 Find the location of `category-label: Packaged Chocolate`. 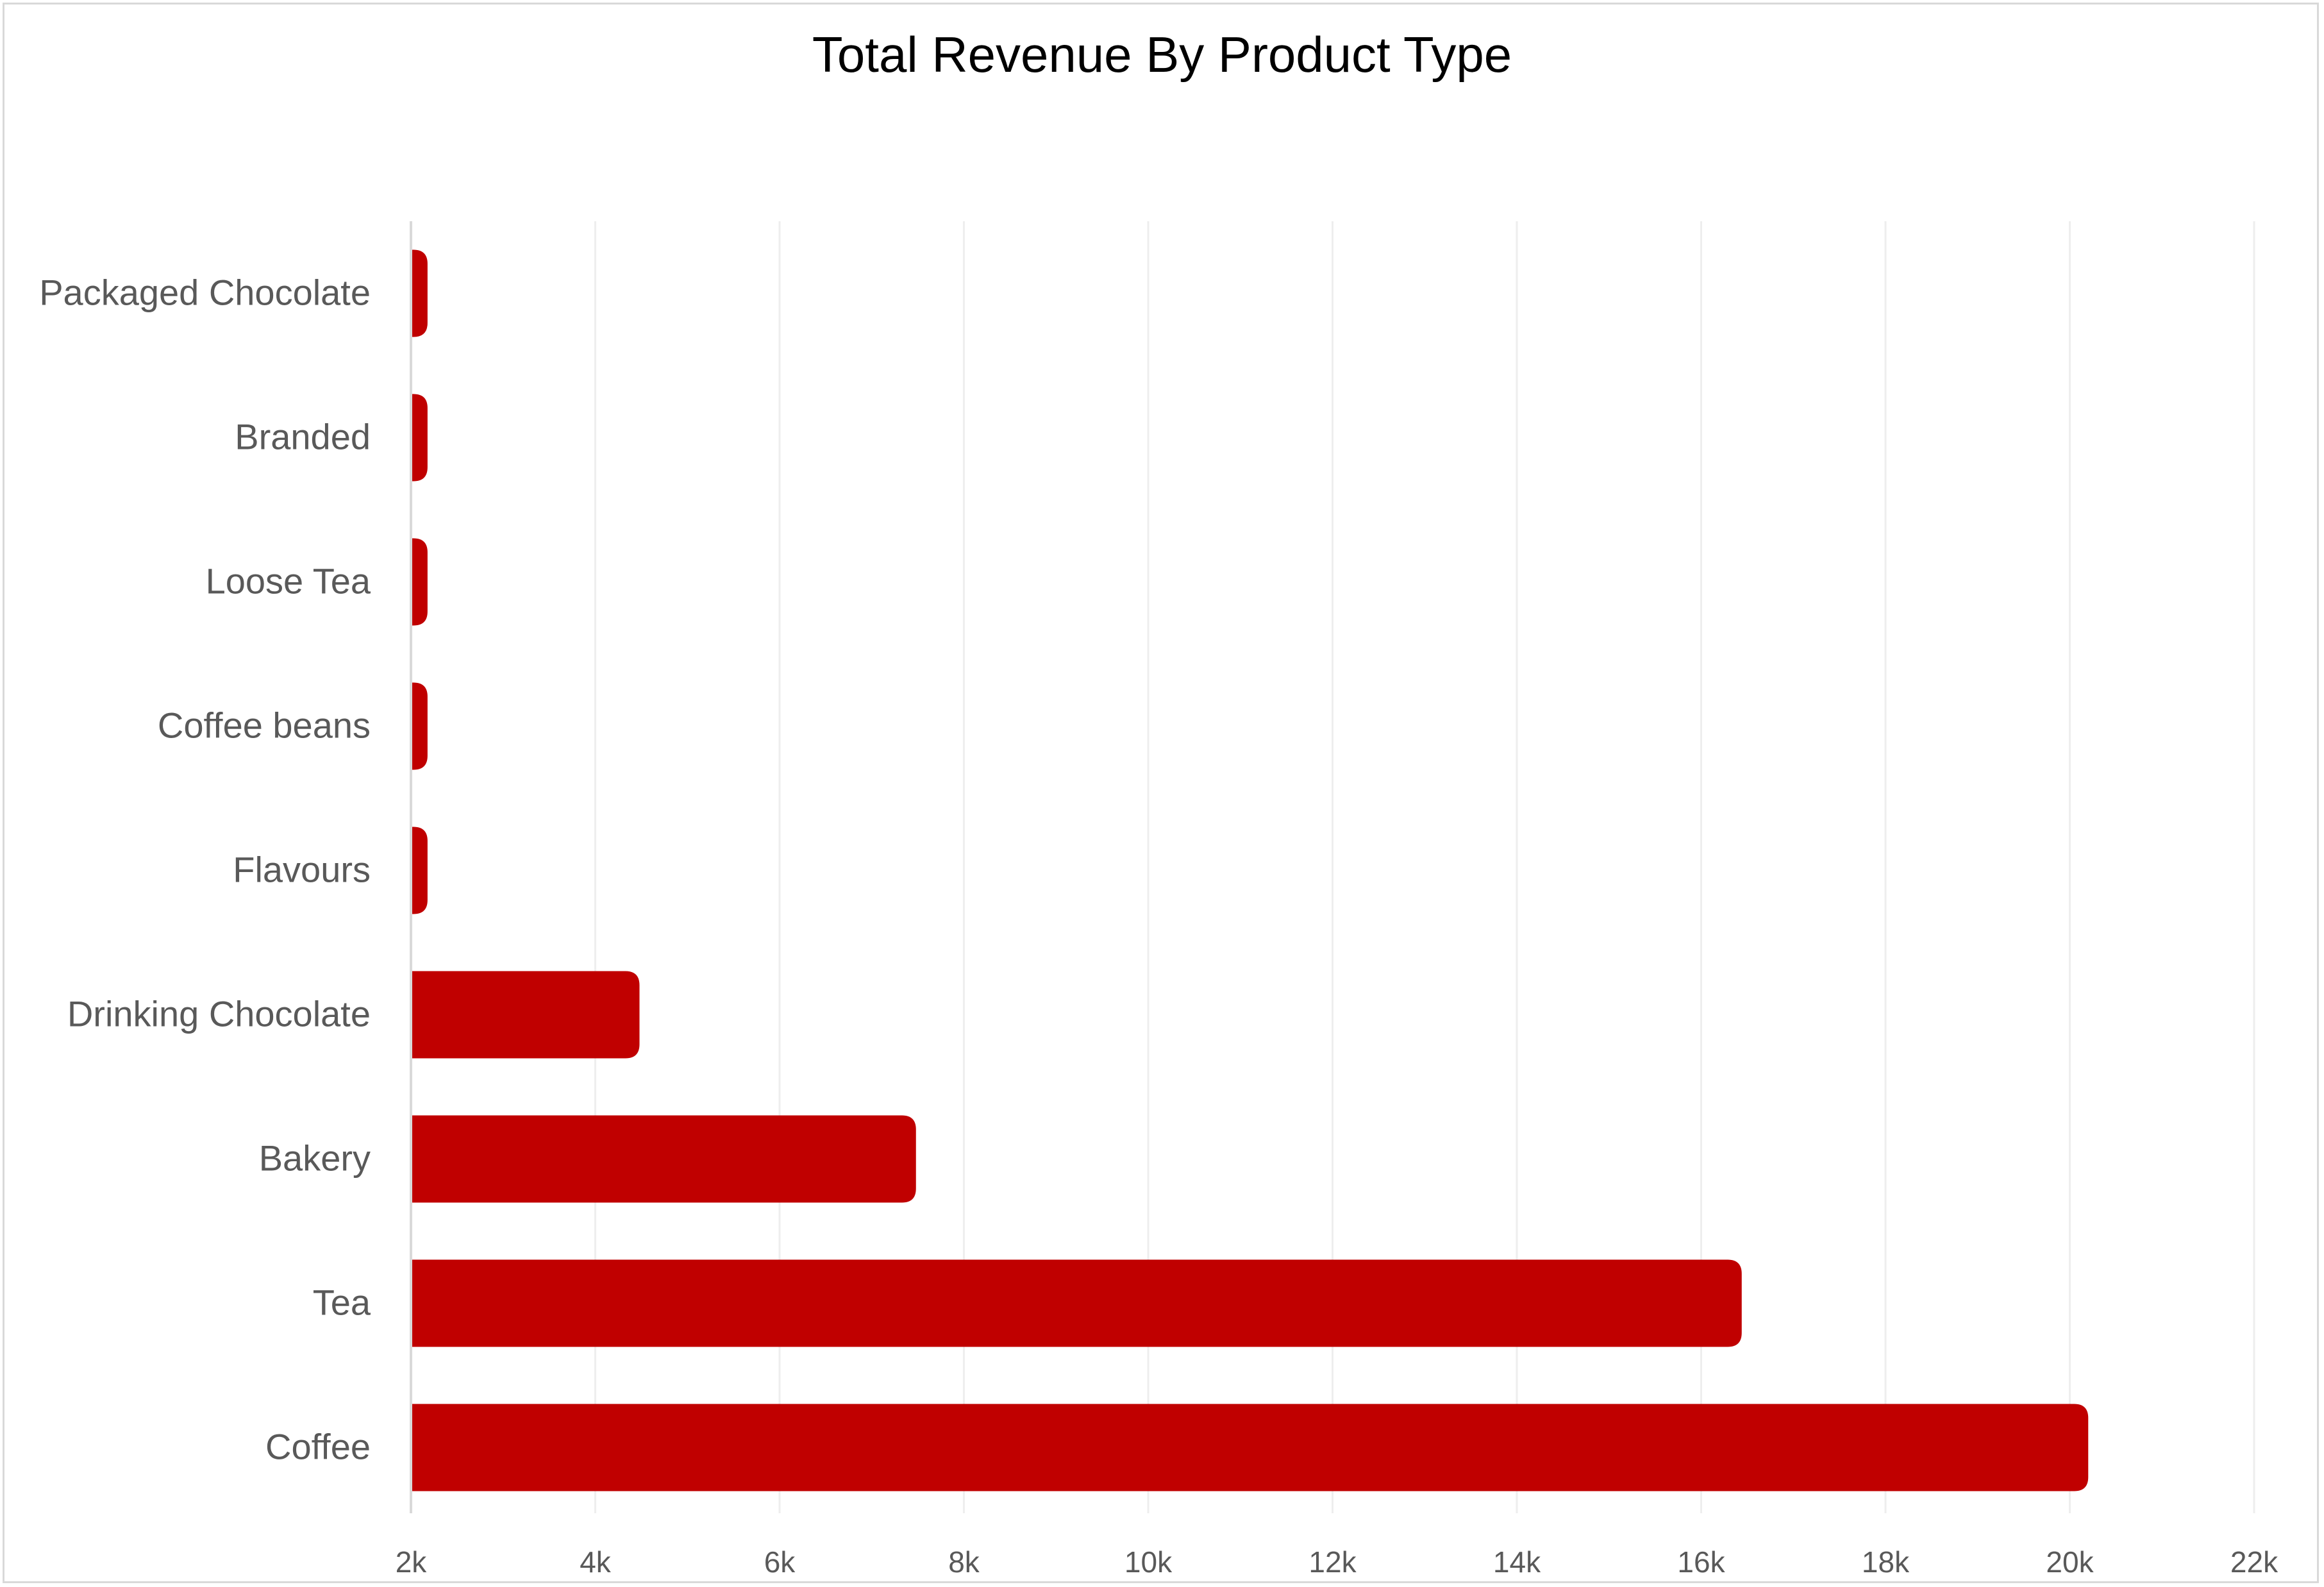

category-label: Packaged Chocolate is located at coordinates (205, 293).